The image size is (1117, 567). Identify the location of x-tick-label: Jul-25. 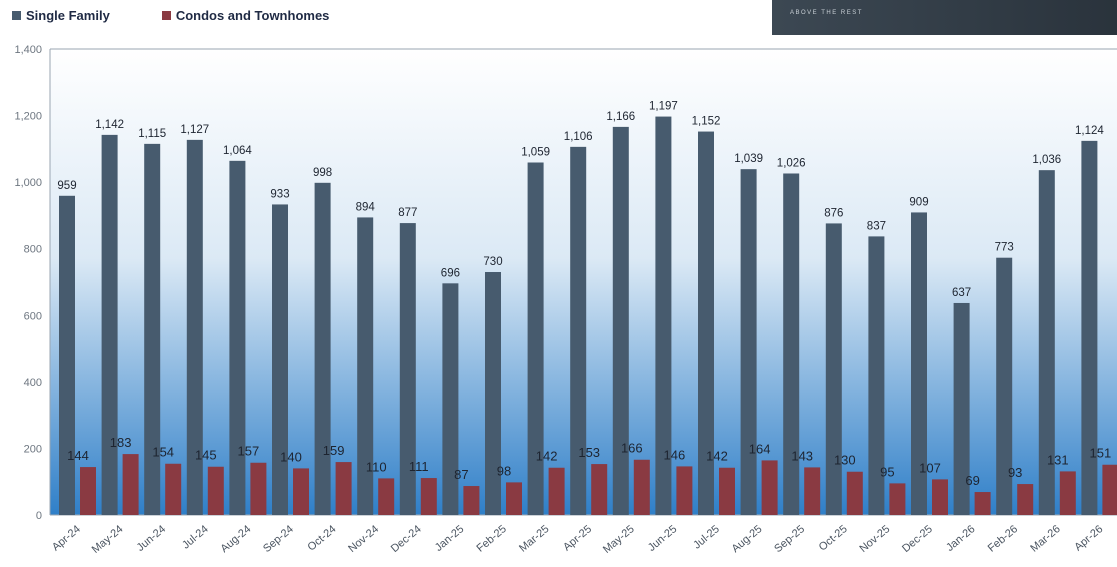
(706, 537).